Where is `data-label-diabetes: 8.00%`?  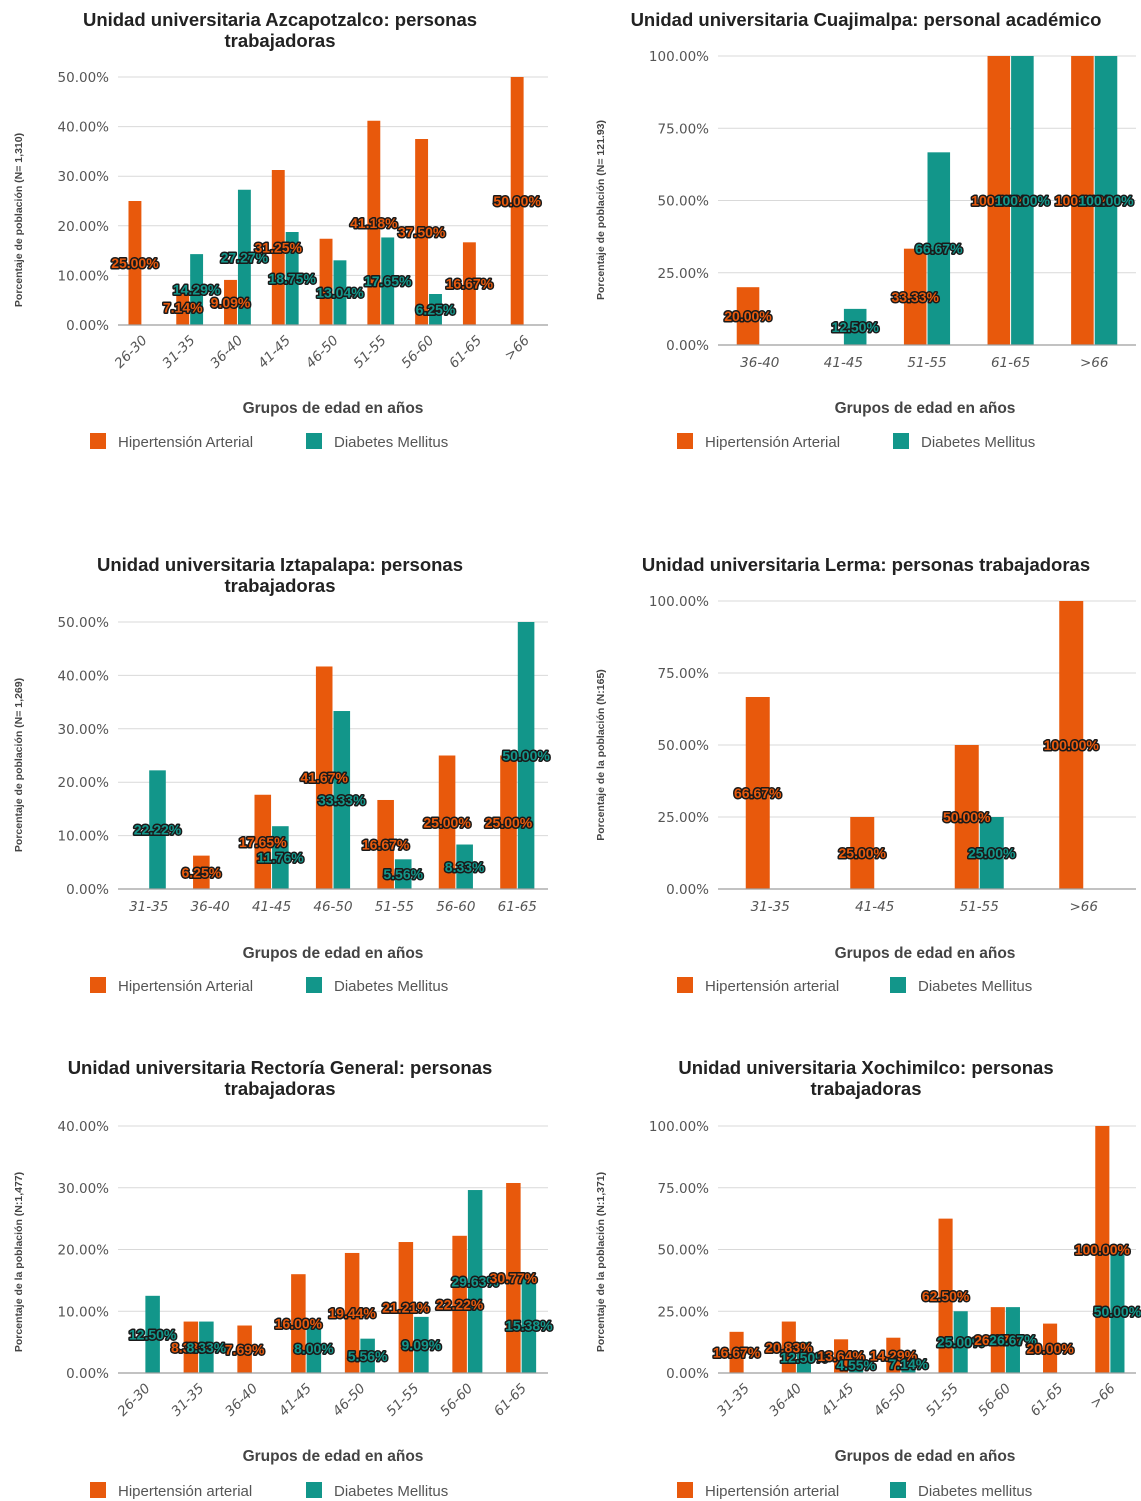
data-label-diabetes: 8.00% is located at coordinates (314, 1348).